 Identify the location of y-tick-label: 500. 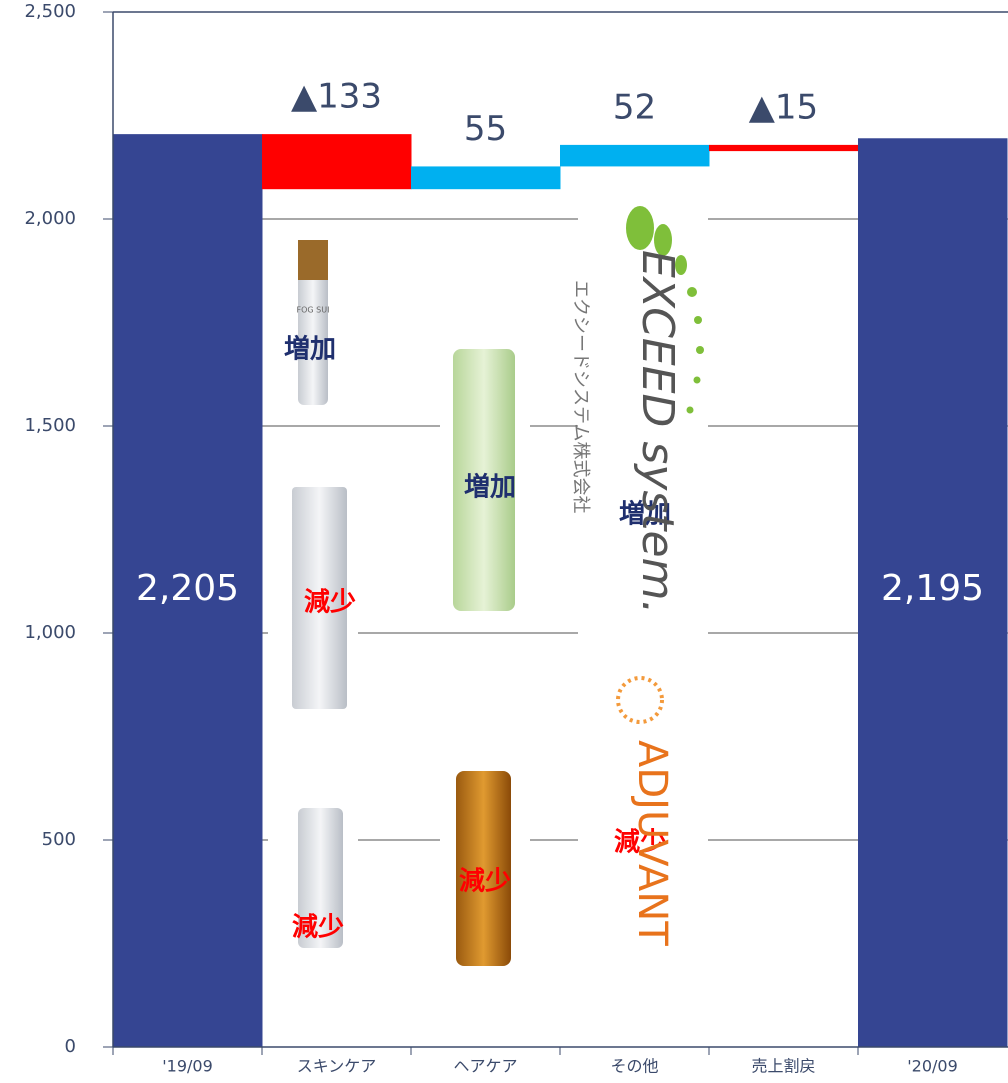
(59, 839).